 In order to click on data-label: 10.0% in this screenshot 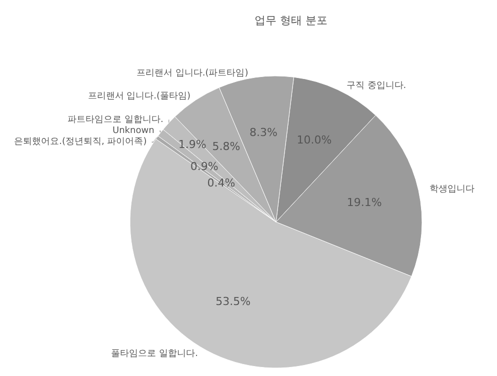, I will do `click(314, 139)`.